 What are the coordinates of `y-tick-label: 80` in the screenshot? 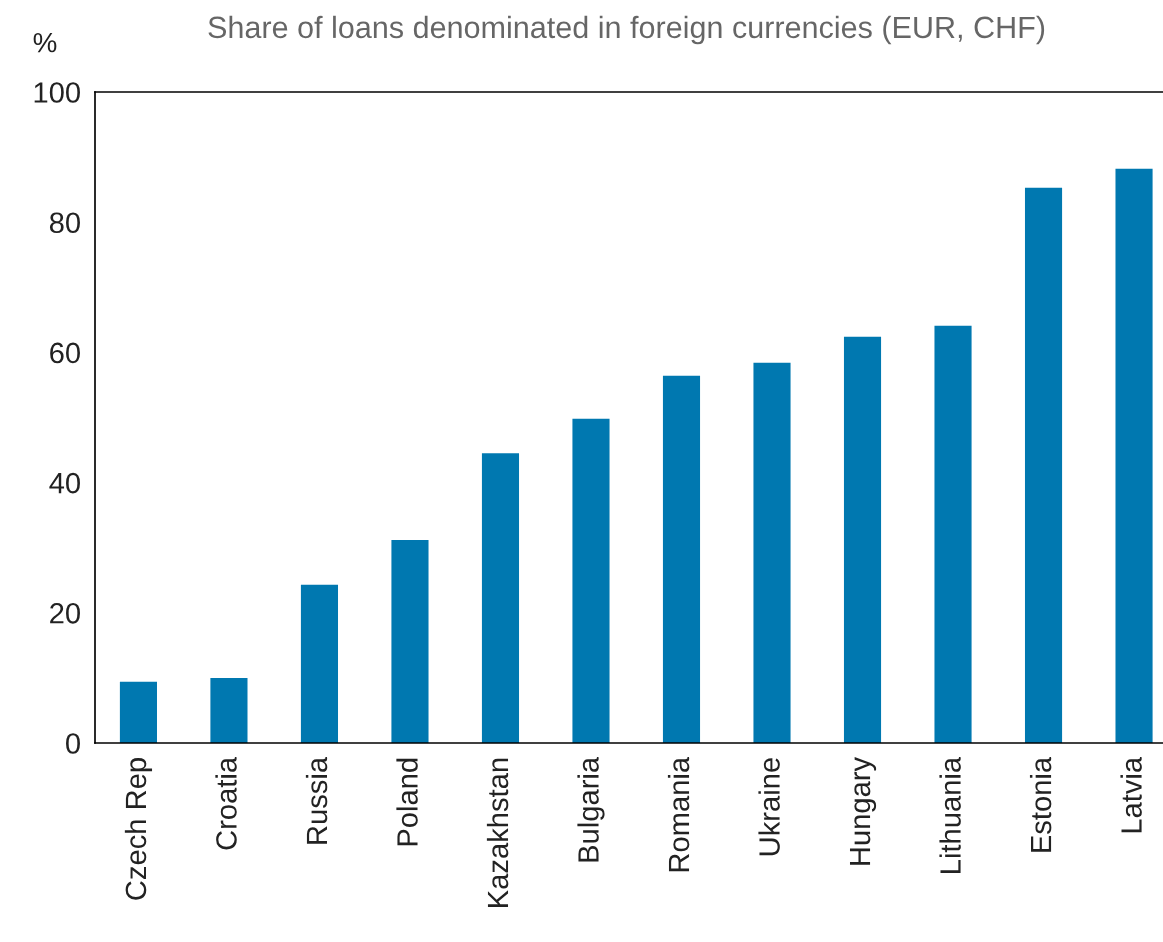 It's located at (64, 223).